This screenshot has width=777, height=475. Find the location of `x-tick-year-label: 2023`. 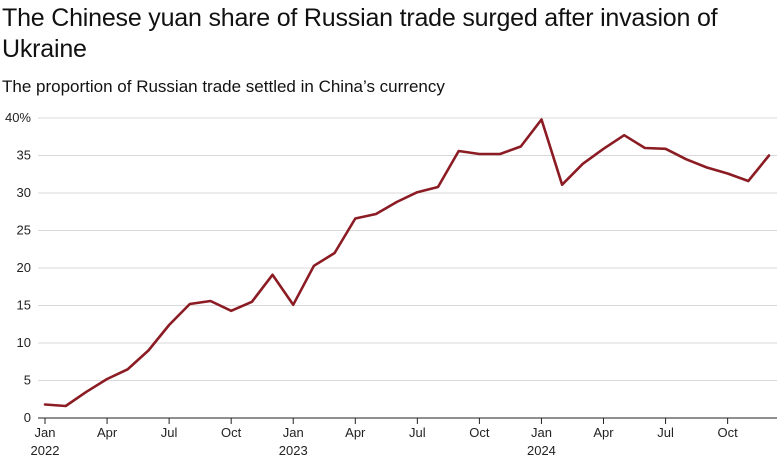

x-tick-year-label: 2023 is located at coordinates (293, 450).